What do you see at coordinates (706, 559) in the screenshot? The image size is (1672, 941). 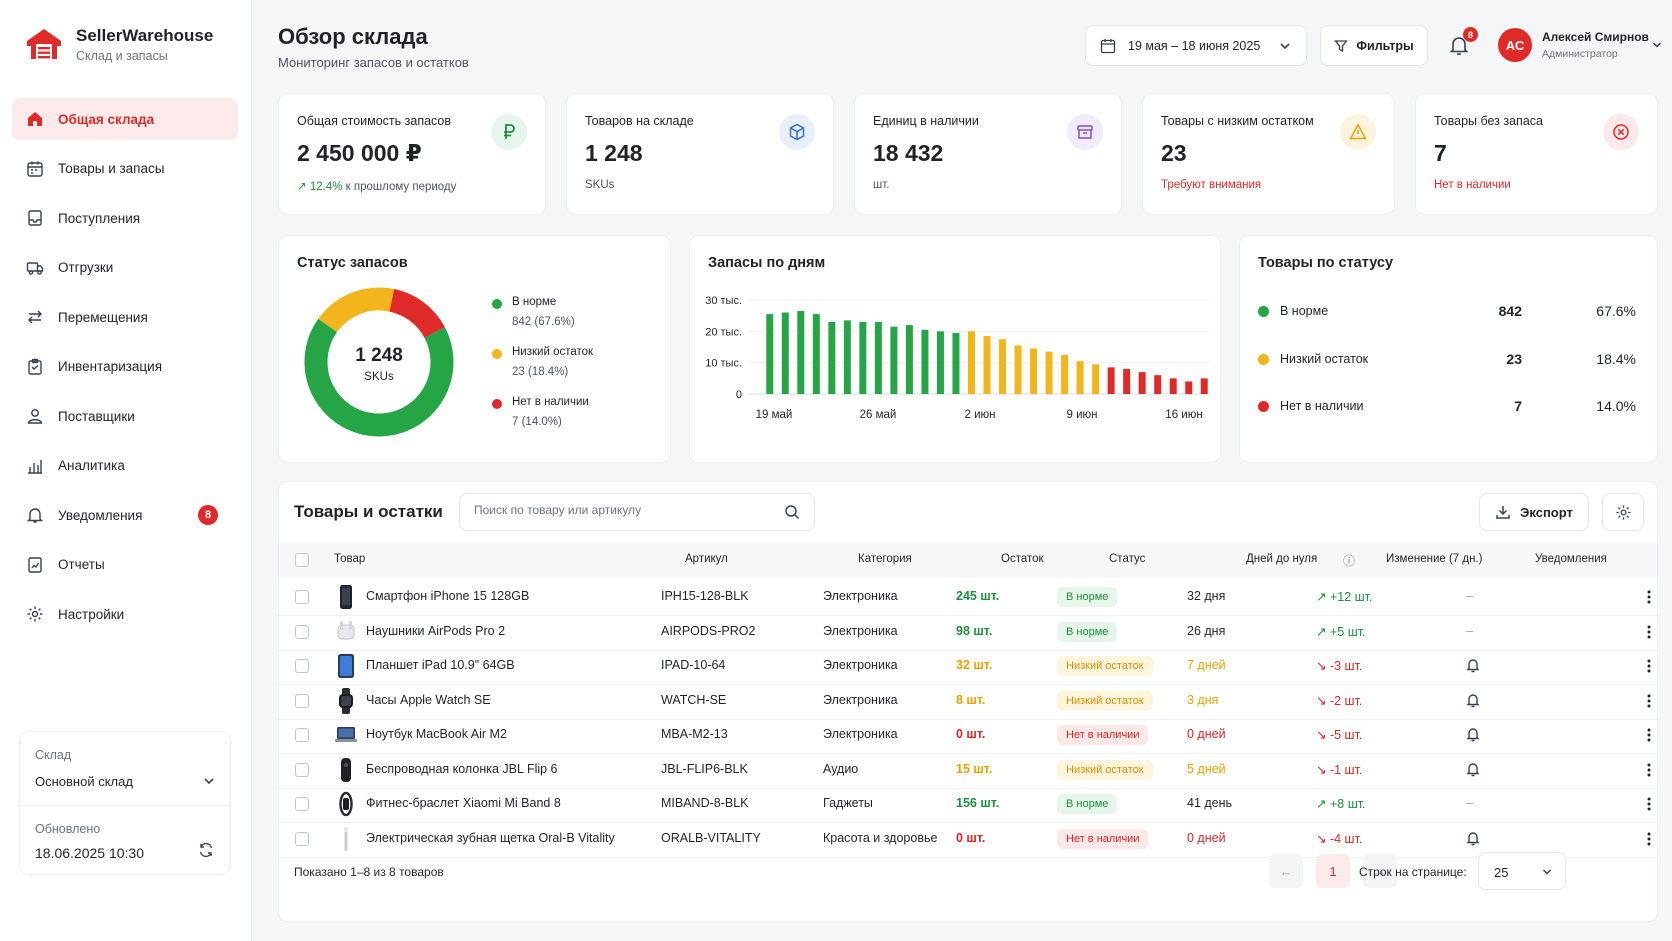 I see `column-header: Артикул` at bounding box center [706, 559].